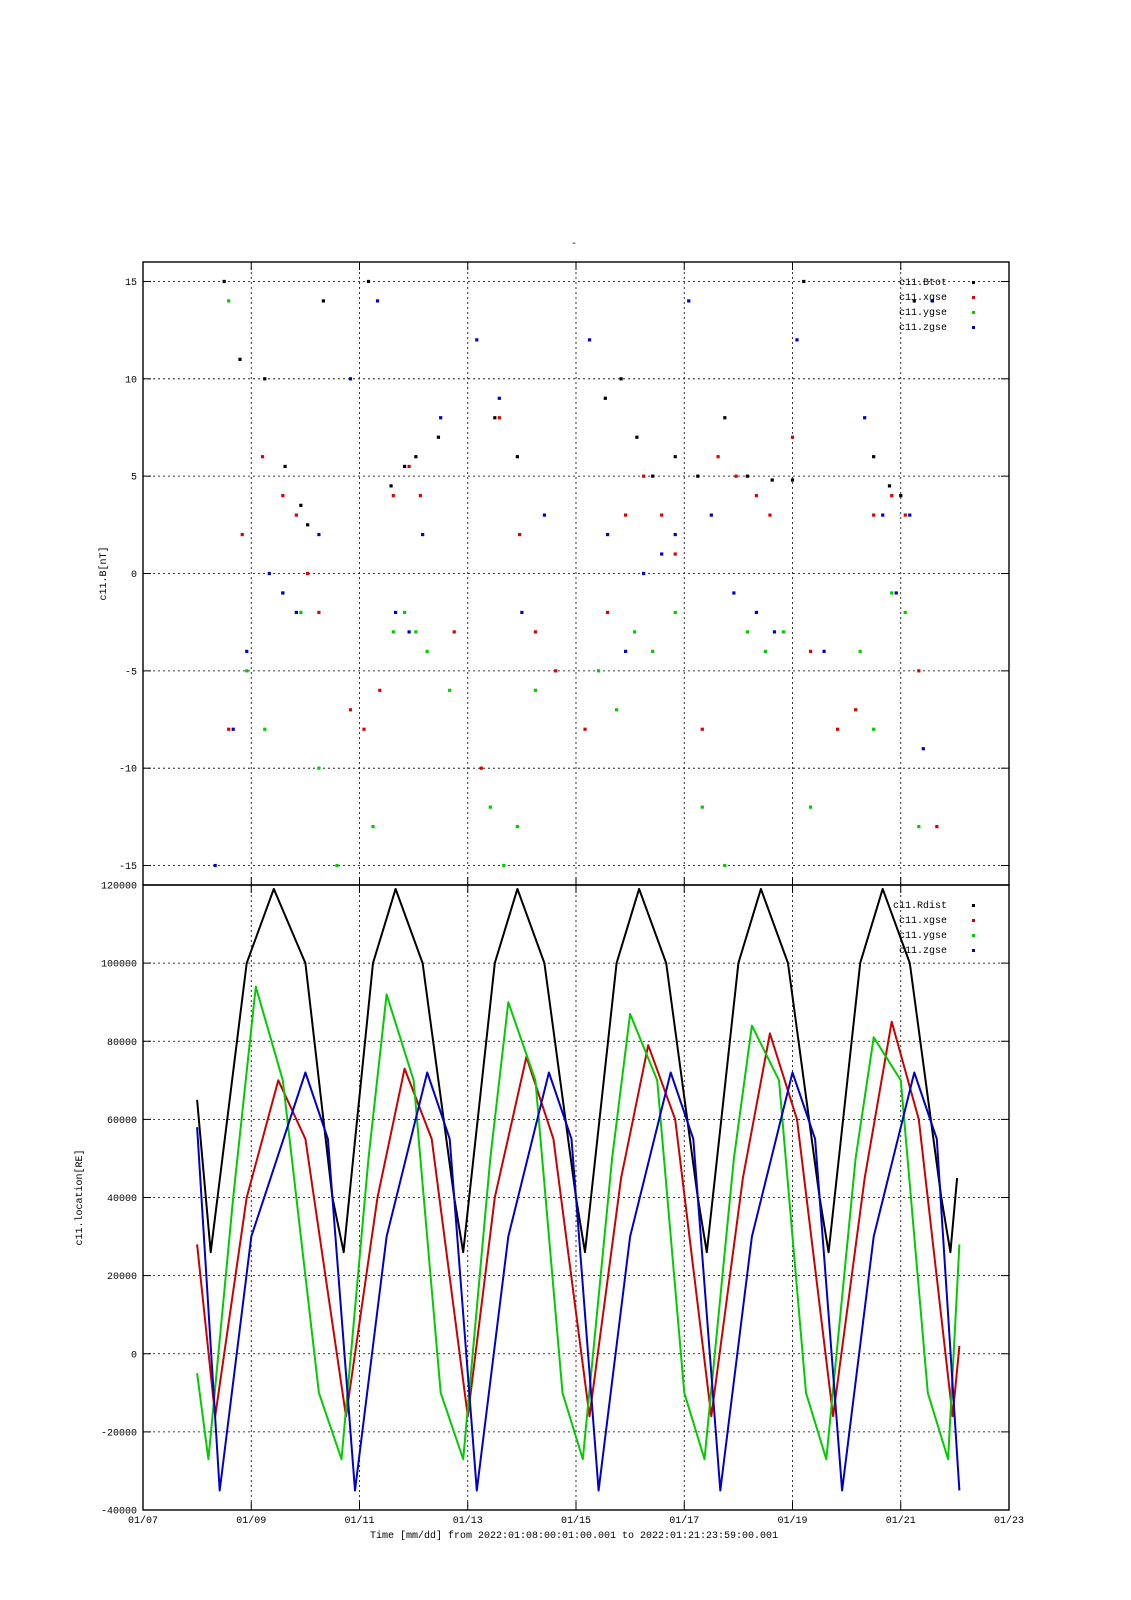  I want to click on y-tick-label: 100000, so click(119, 965).